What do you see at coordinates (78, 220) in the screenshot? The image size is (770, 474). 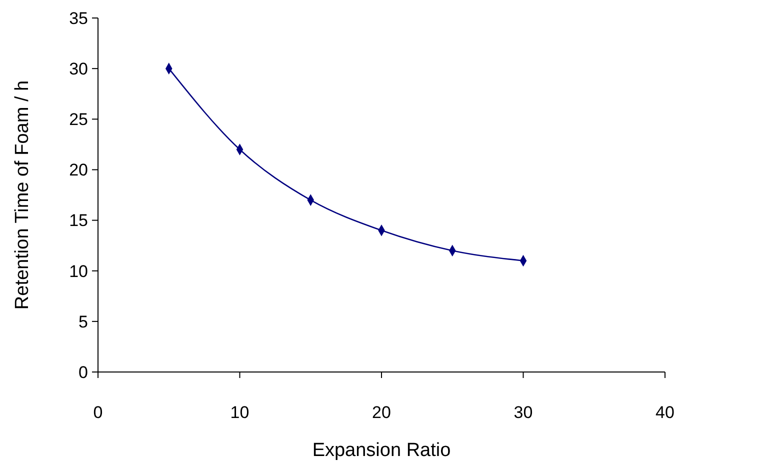 I see `y-tick-label: 15` at bounding box center [78, 220].